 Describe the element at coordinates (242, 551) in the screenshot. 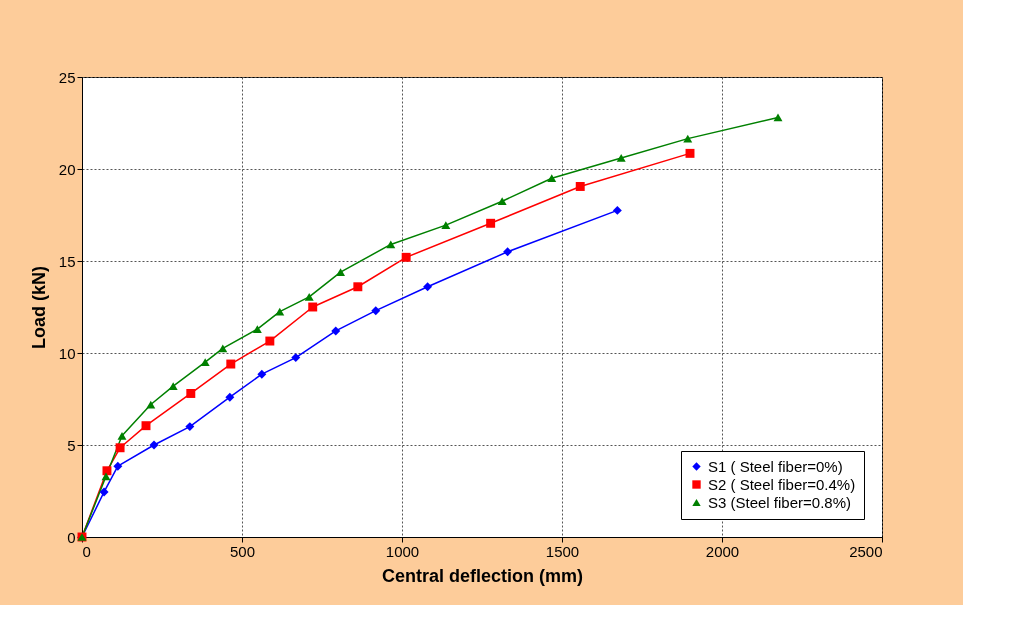

I see `x-tick-label: 500` at that location.